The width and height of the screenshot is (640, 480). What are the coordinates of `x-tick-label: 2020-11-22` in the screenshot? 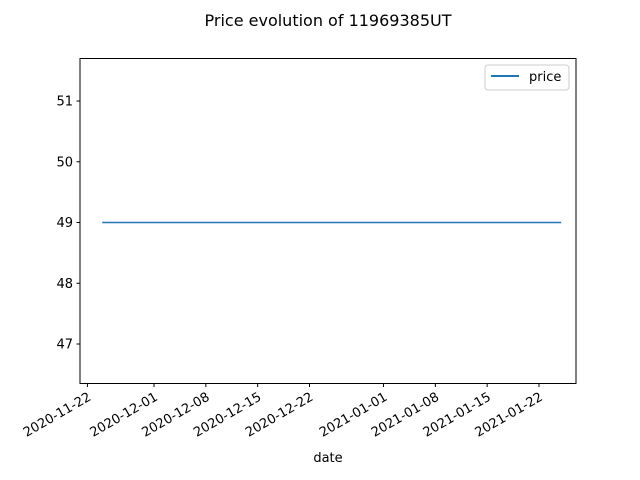 It's located at (57, 415).